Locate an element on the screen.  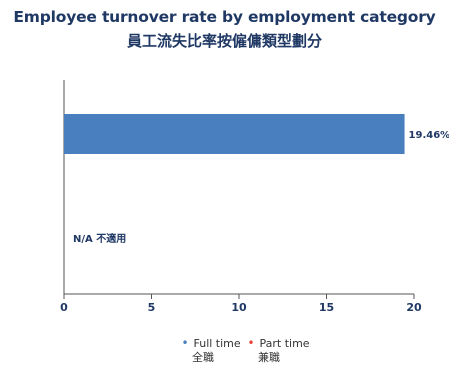
x-tick-label: 5 is located at coordinates (152, 307).